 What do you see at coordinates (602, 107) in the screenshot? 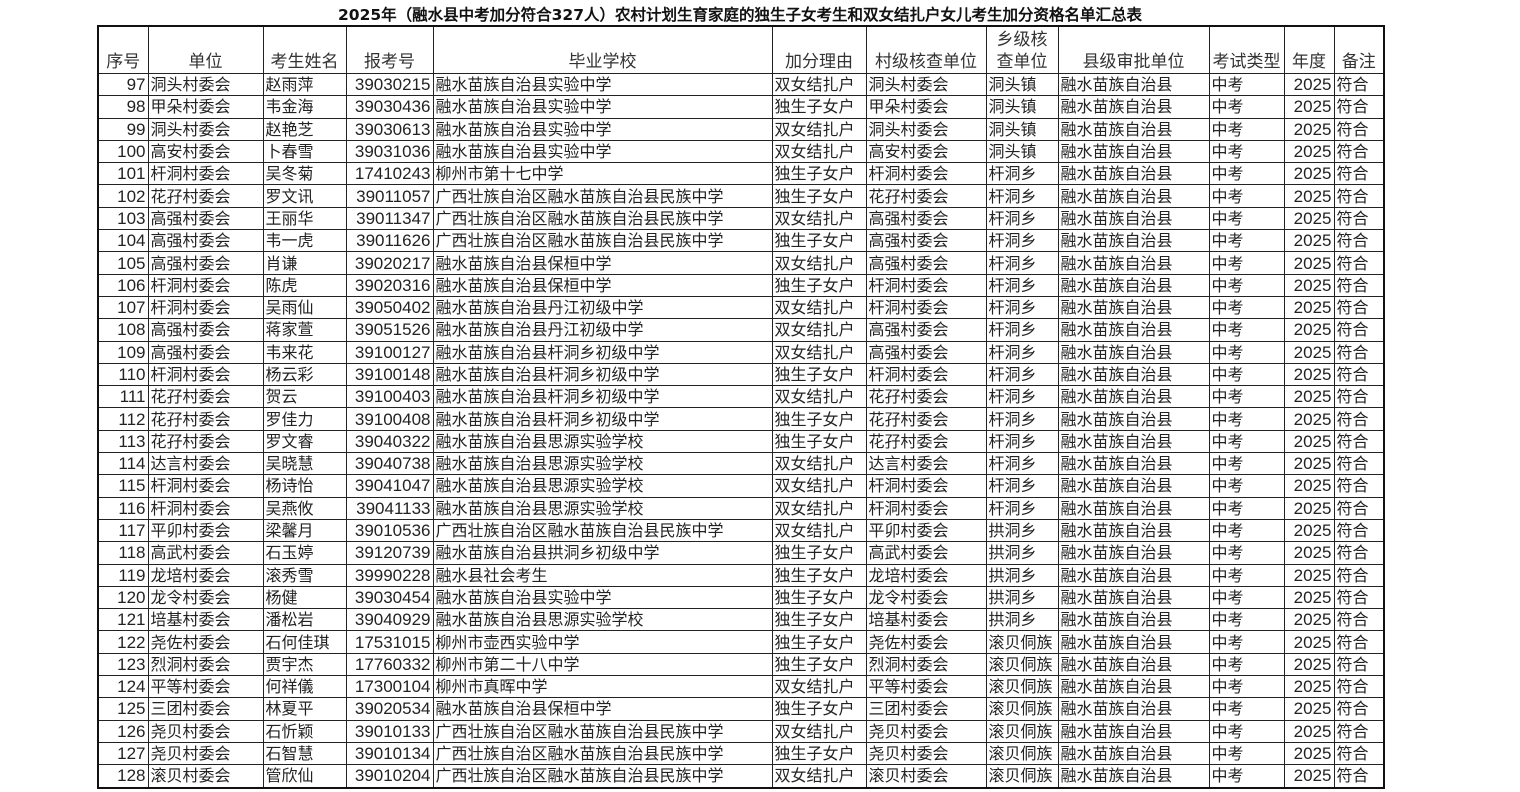
I see `cell-school: 融水苗族自治县实验中学` at bounding box center [602, 107].